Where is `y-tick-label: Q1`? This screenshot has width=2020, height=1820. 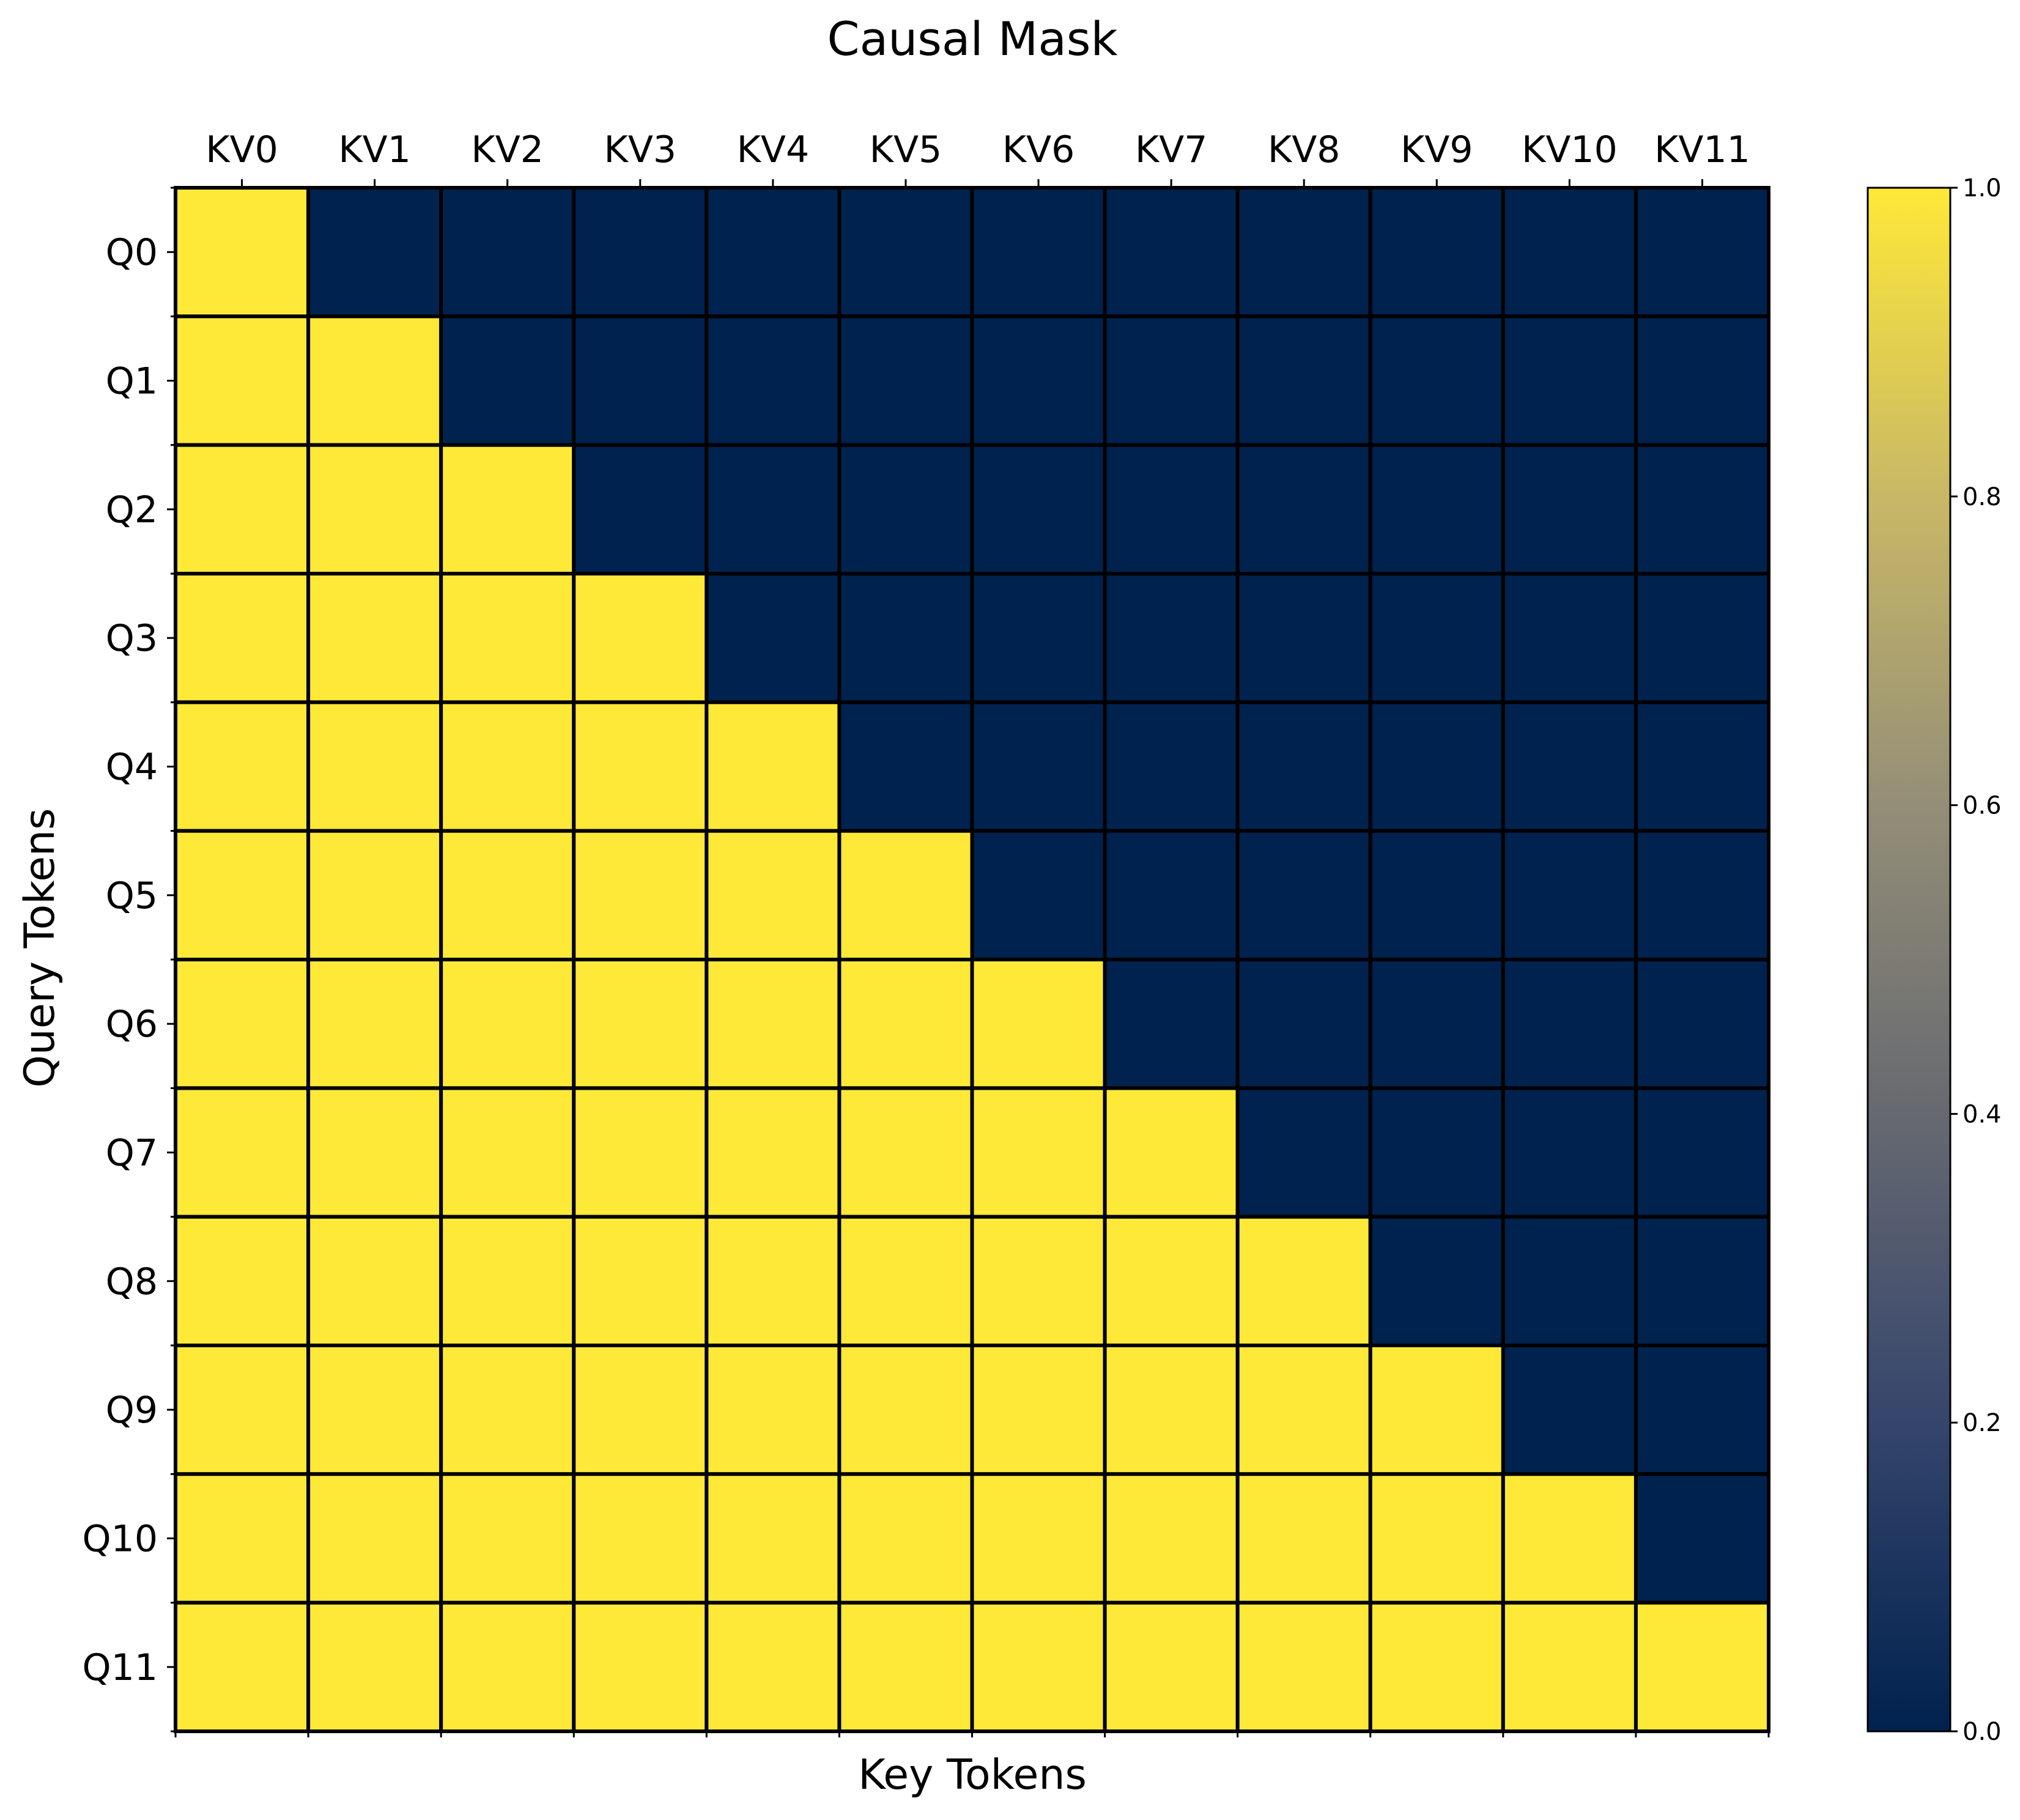 y-tick-label: Q1 is located at coordinates (132, 381).